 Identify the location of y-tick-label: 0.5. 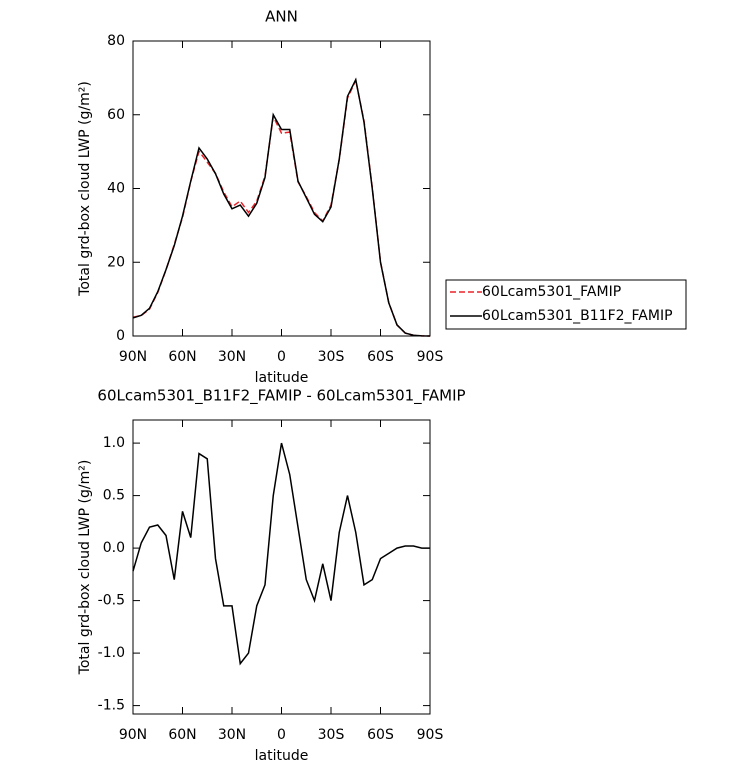
(114, 496).